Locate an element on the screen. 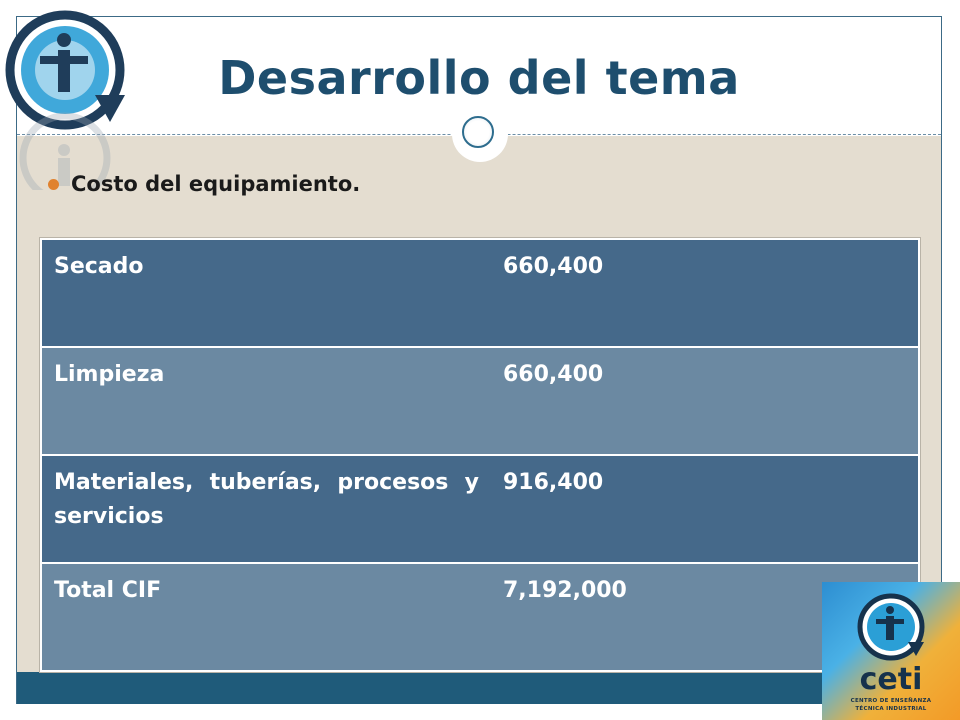  row-label: Total CIF is located at coordinates (266, 616).